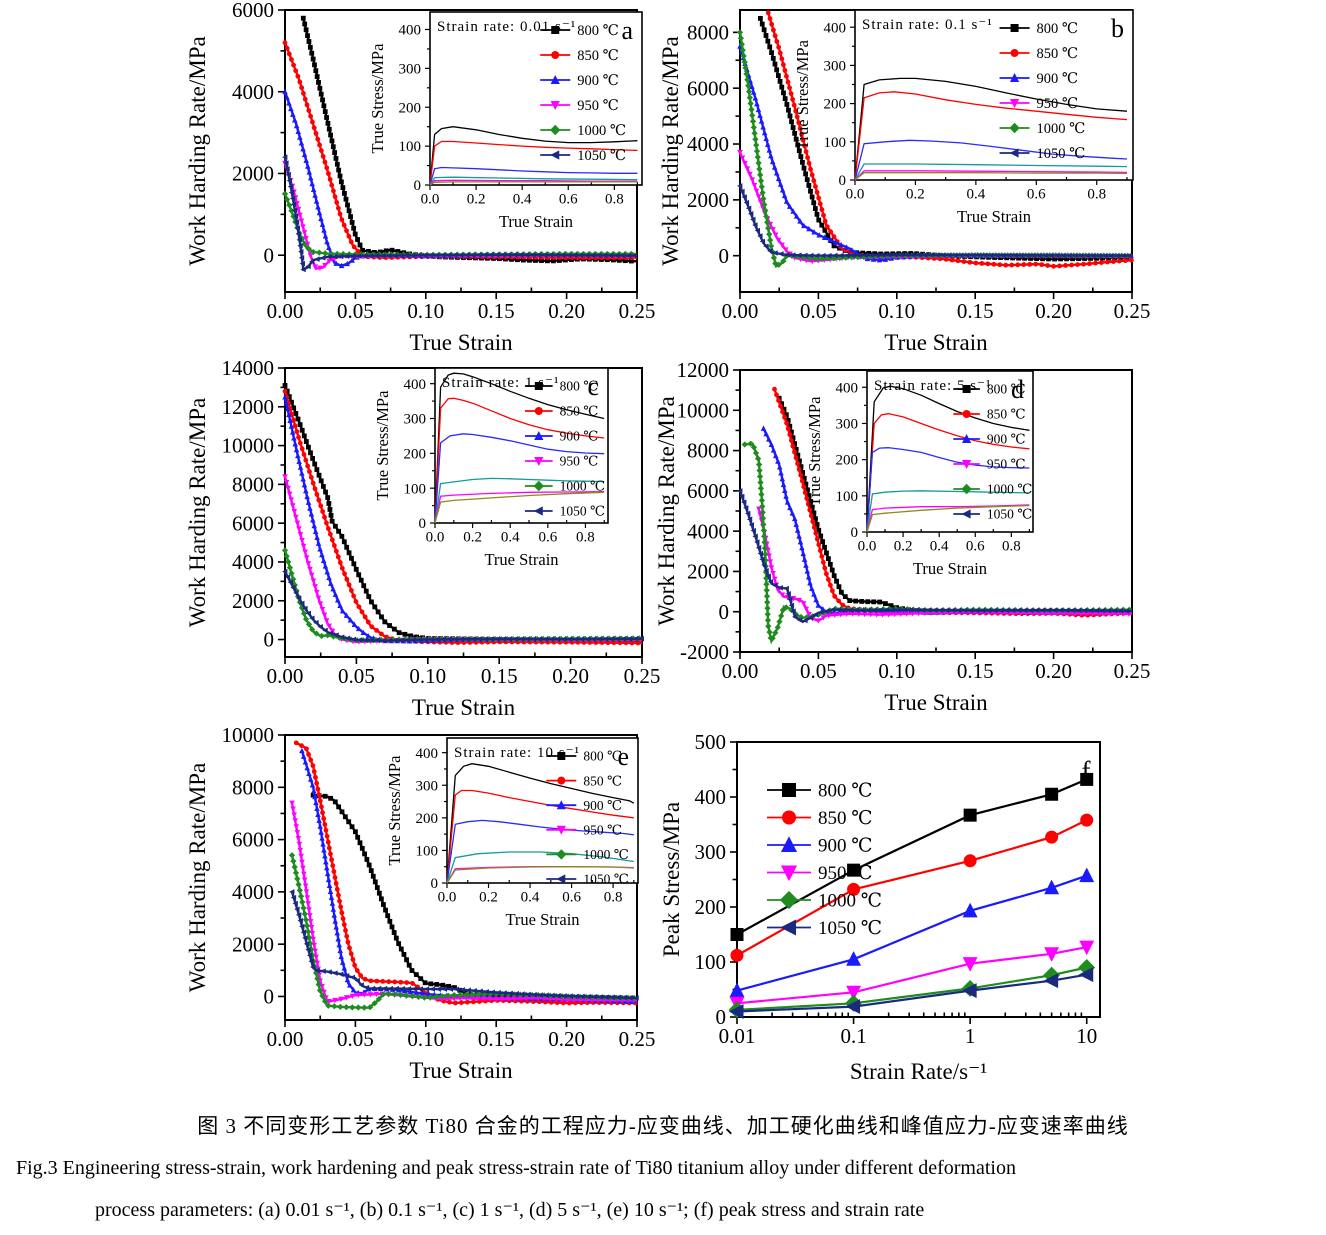 The image size is (1326, 1235). Describe the element at coordinates (427, 754) in the screenshot. I see `svg-text: 400` at that location.